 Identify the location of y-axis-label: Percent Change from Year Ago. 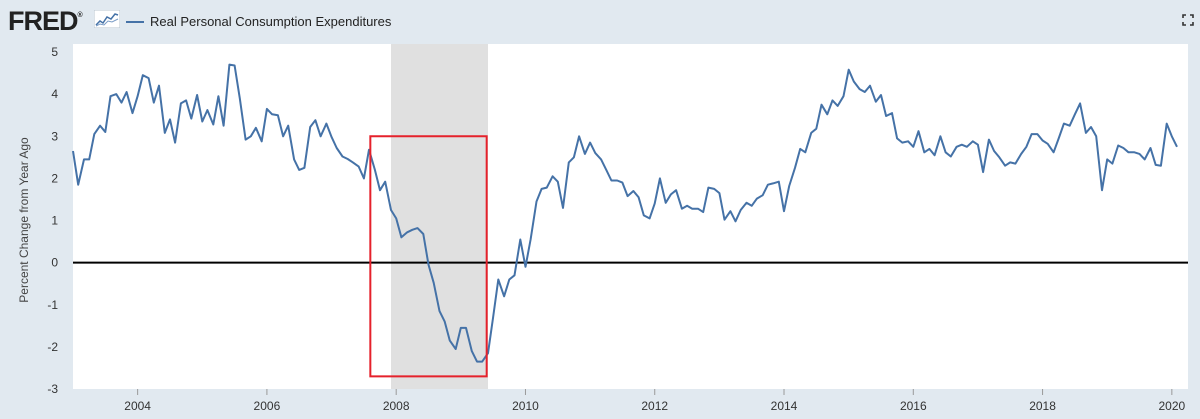
(24, 220).